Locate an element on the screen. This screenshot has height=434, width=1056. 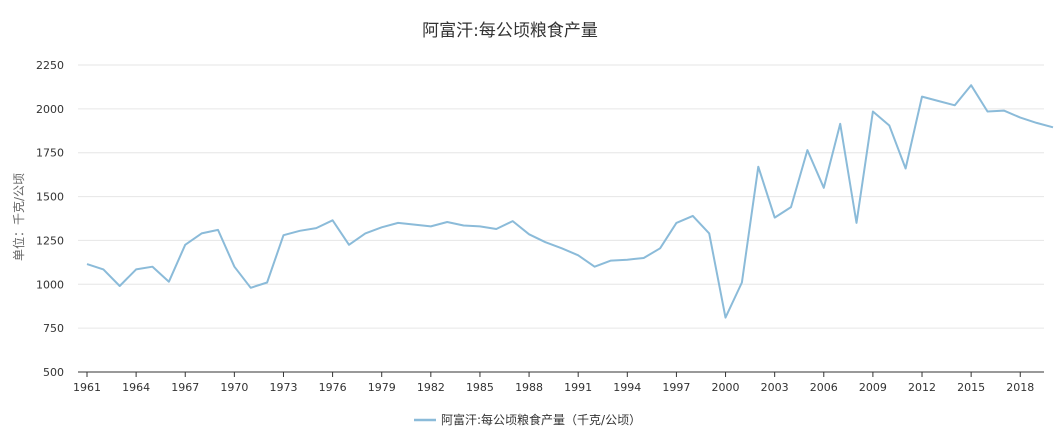
x-tick-label: 1997 is located at coordinates (676, 387).